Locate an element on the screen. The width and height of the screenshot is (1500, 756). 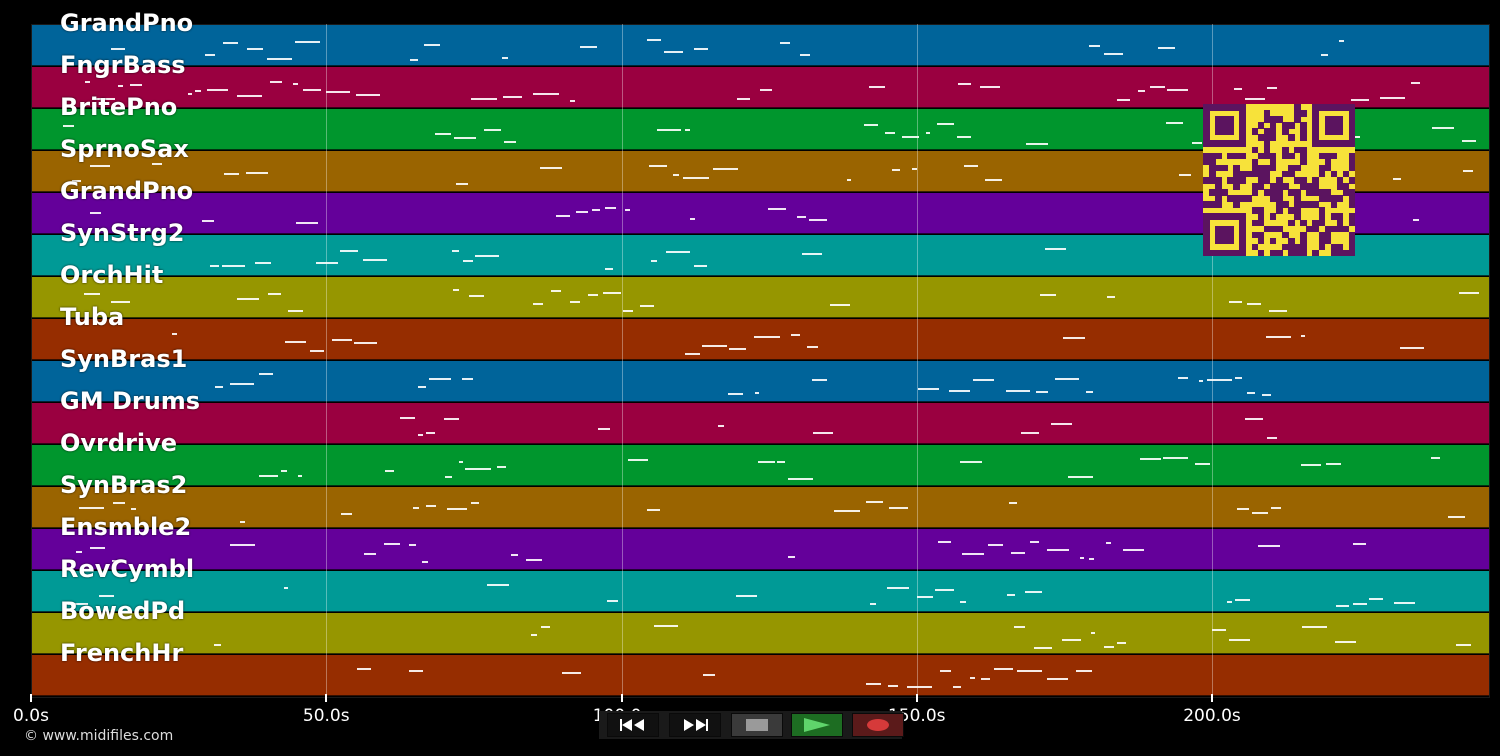
rewind-button is located at coordinates (633, 725).